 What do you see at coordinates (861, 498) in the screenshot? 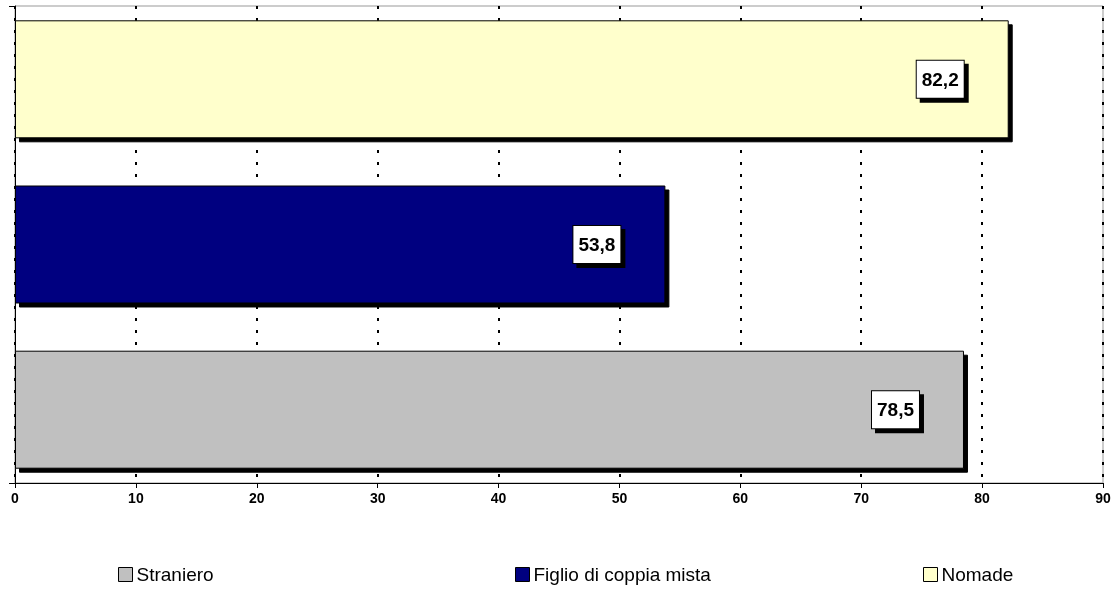
I see `x-tick-label: 70` at bounding box center [861, 498].